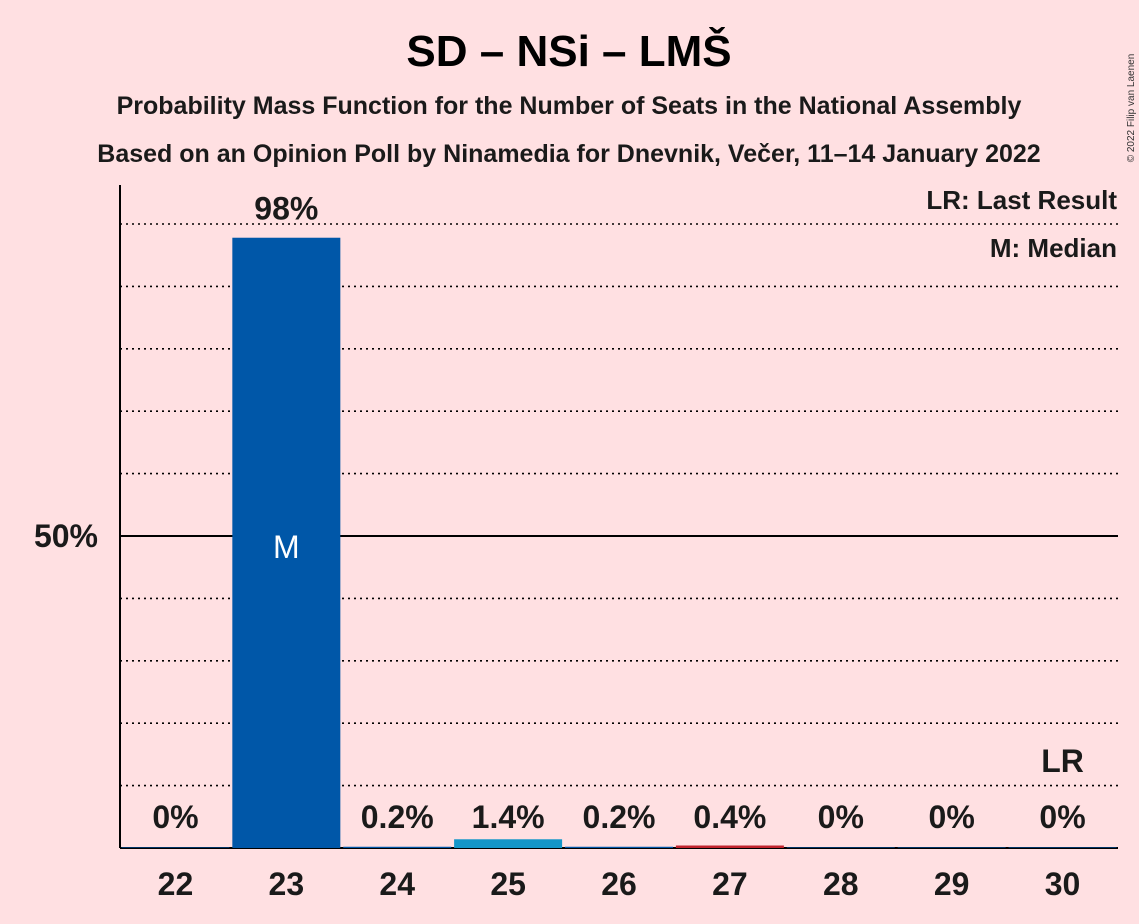 The width and height of the screenshot is (1139, 924). What do you see at coordinates (508, 884) in the screenshot?
I see `x-tick-label-25: 25` at bounding box center [508, 884].